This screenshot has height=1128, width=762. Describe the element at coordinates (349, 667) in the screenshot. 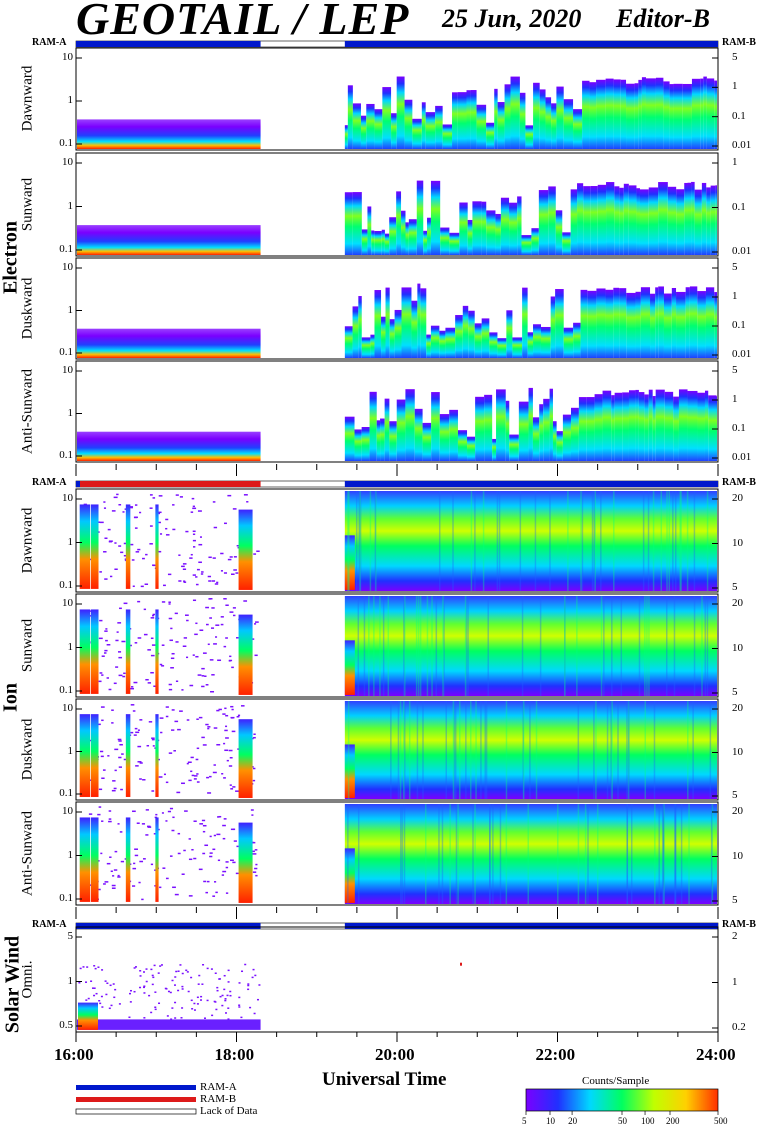

I see `ion-burst` at that location.